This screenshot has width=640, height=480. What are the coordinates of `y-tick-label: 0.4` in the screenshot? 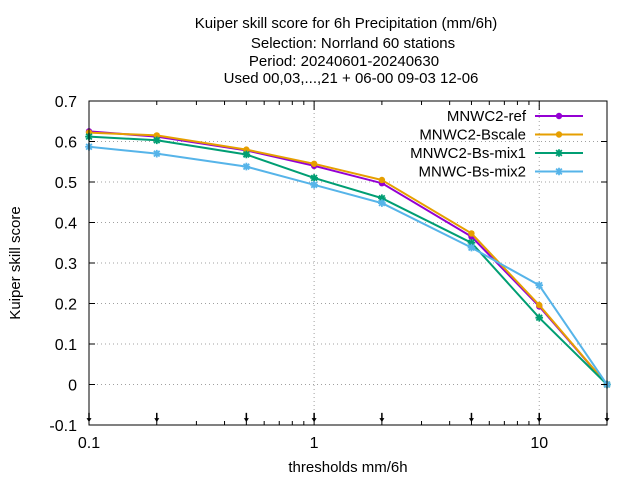 It's located at (66, 224).